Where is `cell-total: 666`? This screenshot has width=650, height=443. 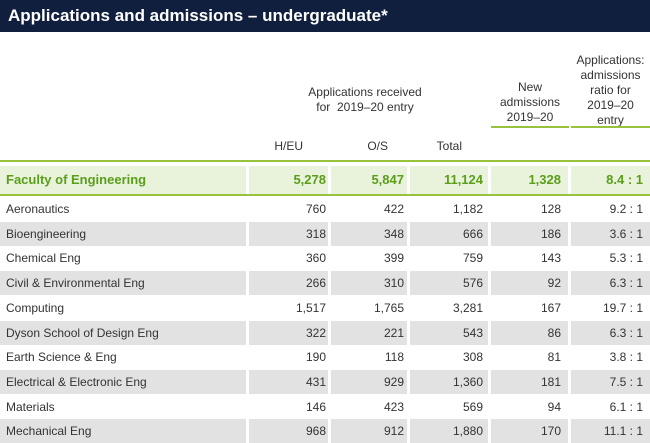 cell-total: 666 is located at coordinates (472, 233).